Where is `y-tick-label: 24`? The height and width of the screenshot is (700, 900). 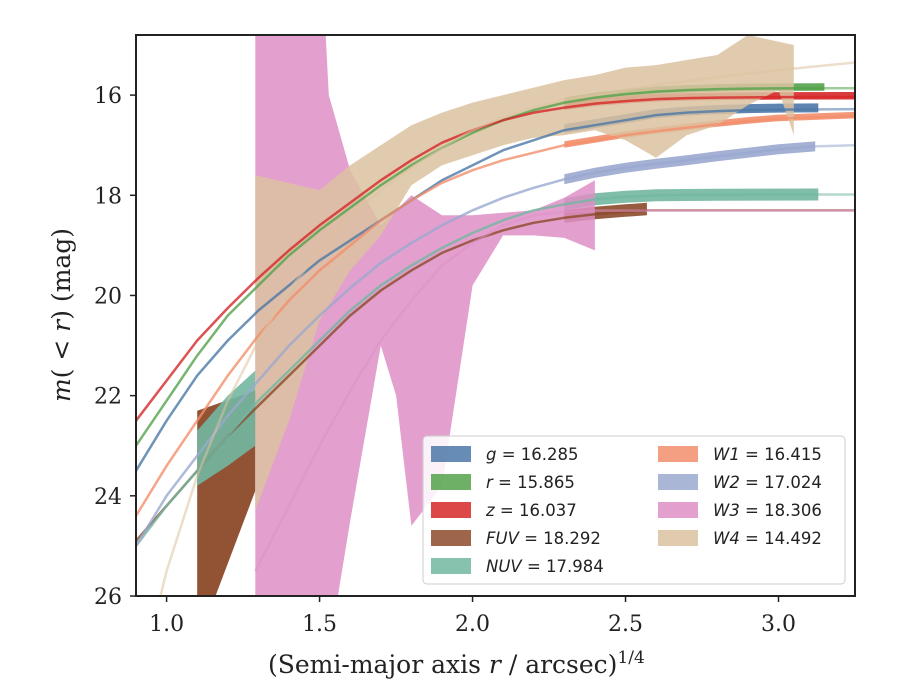 y-tick-label: 24 is located at coordinates (108, 497).